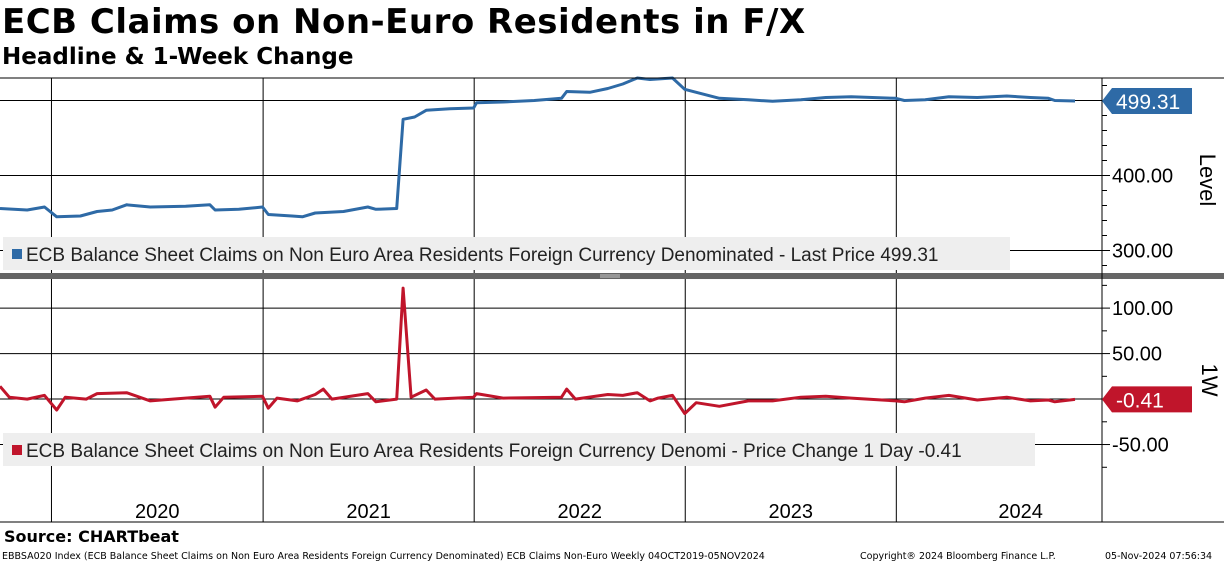 Image resolution: width=1224 pixels, height=565 pixels. What do you see at coordinates (368, 512) in the screenshot?
I see `x-tick-label: 2021` at bounding box center [368, 512].